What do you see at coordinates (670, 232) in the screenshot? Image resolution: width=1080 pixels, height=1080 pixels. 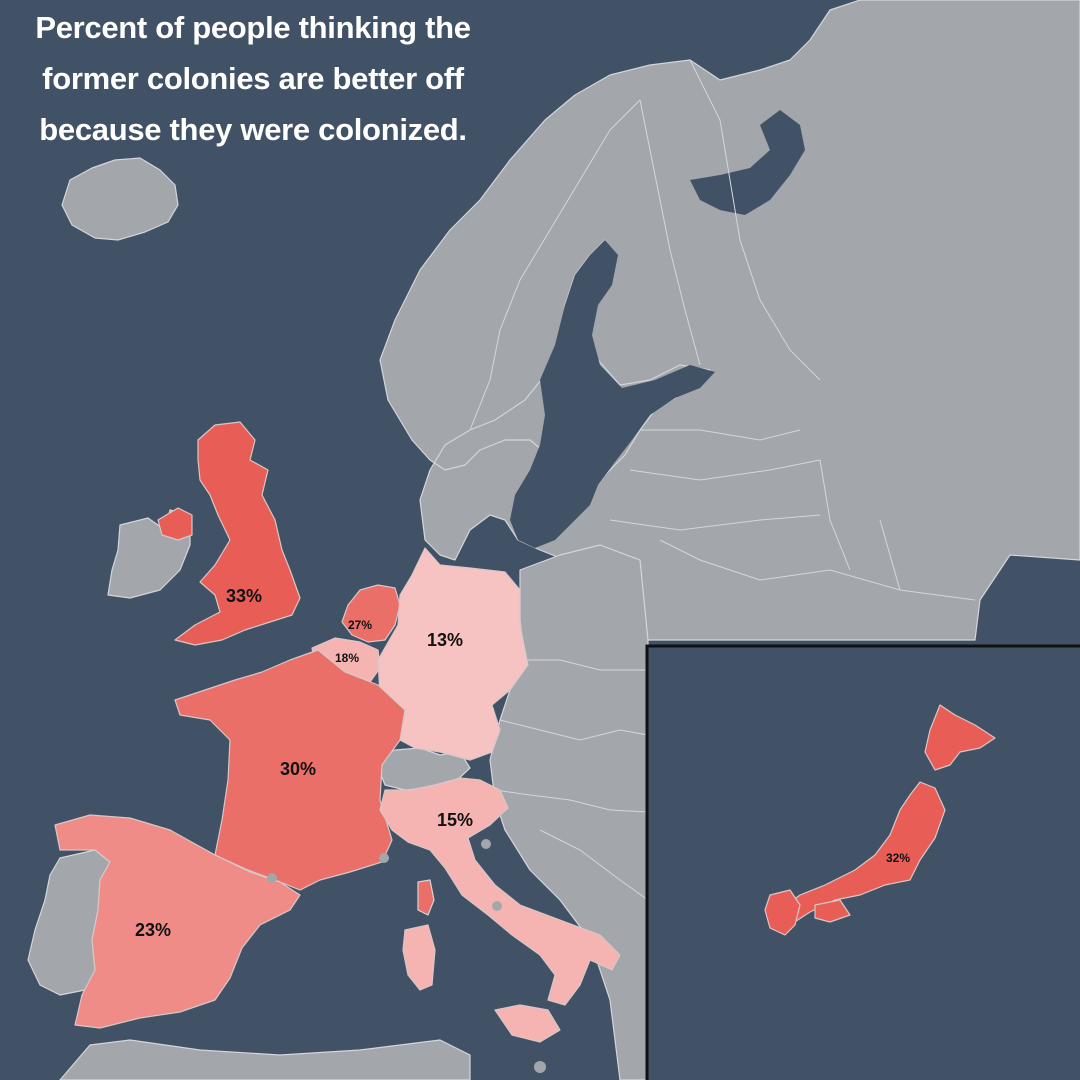 I see `border-sweden-finland` at bounding box center [670, 232].